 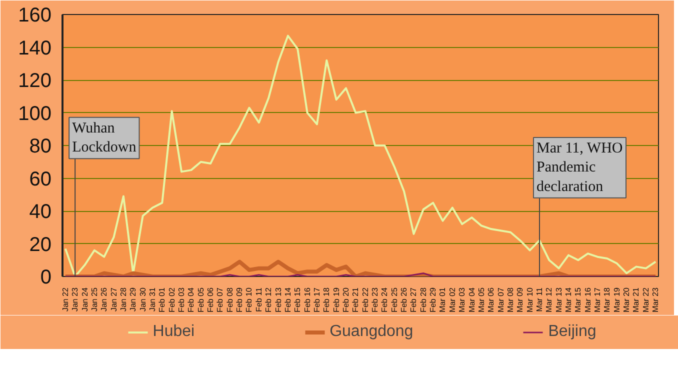 I want to click on y-tick-label: 60, so click(x=40, y=179).